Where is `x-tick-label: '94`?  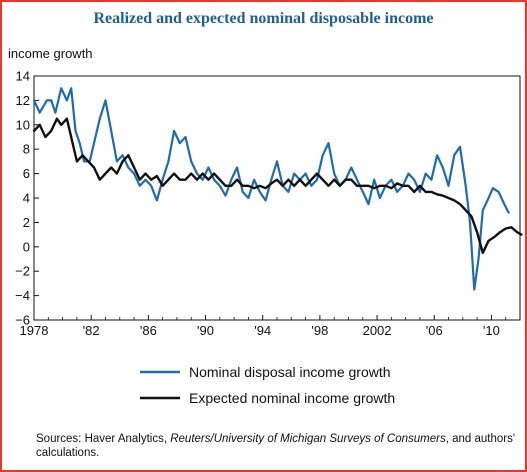
x-tick-label: '94 is located at coordinates (262, 330).